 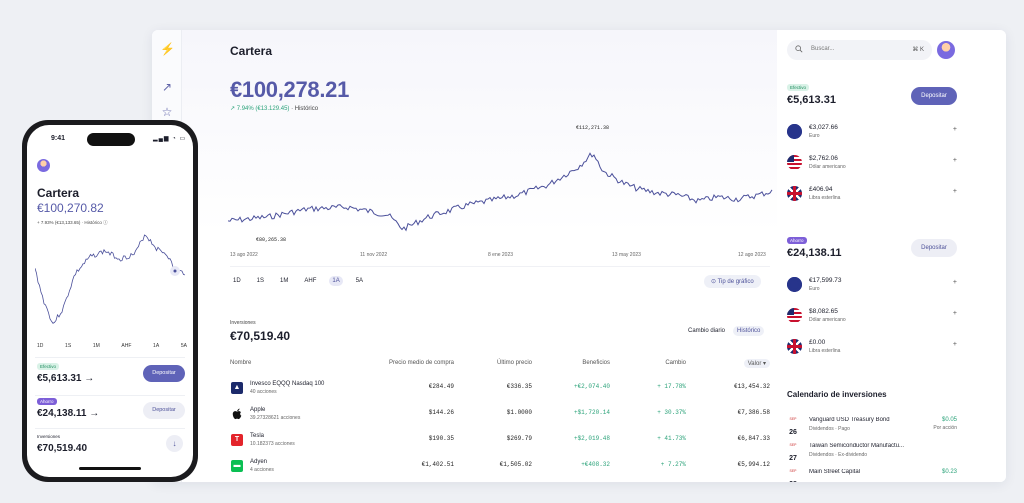 What do you see at coordinates (421, 363) in the screenshot?
I see `col-avg: Precio medio de compra` at bounding box center [421, 363].